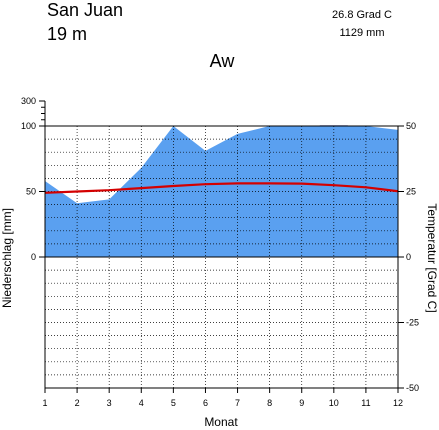  Describe the element at coordinates (361, 33) in the screenshot. I see `annual-precipitation: 1129 mm` at that location.